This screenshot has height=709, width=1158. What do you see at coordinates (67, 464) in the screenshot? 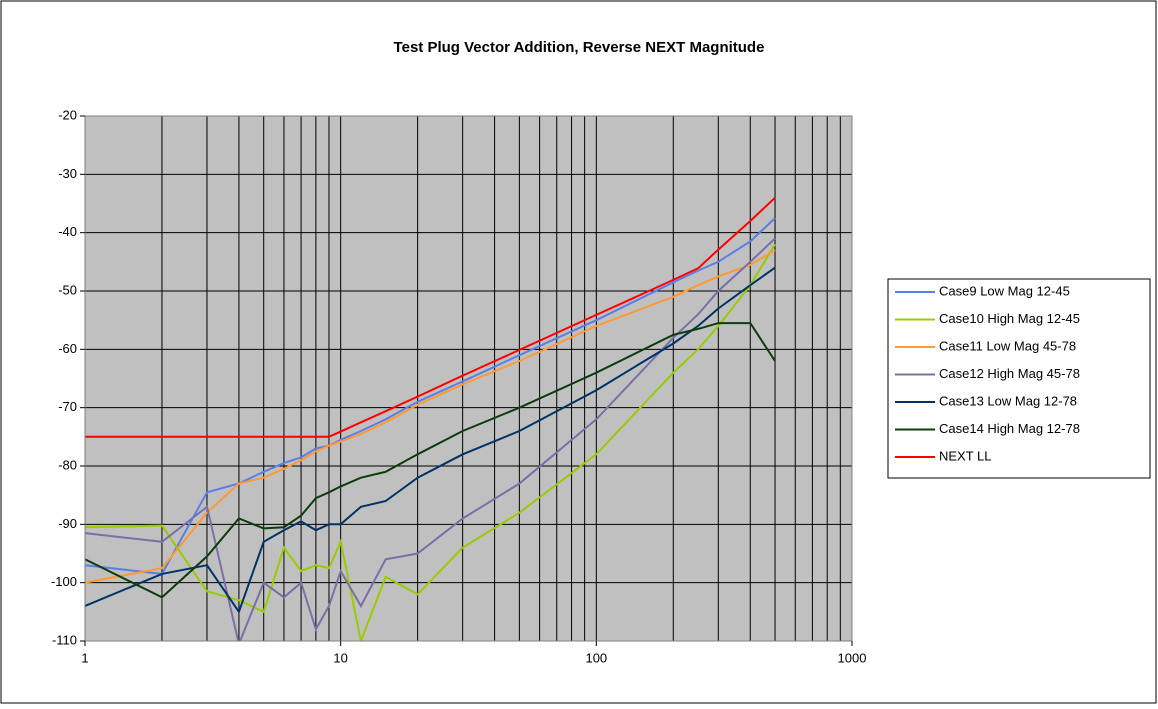
I see `y-tick-label: -80` at bounding box center [67, 464].